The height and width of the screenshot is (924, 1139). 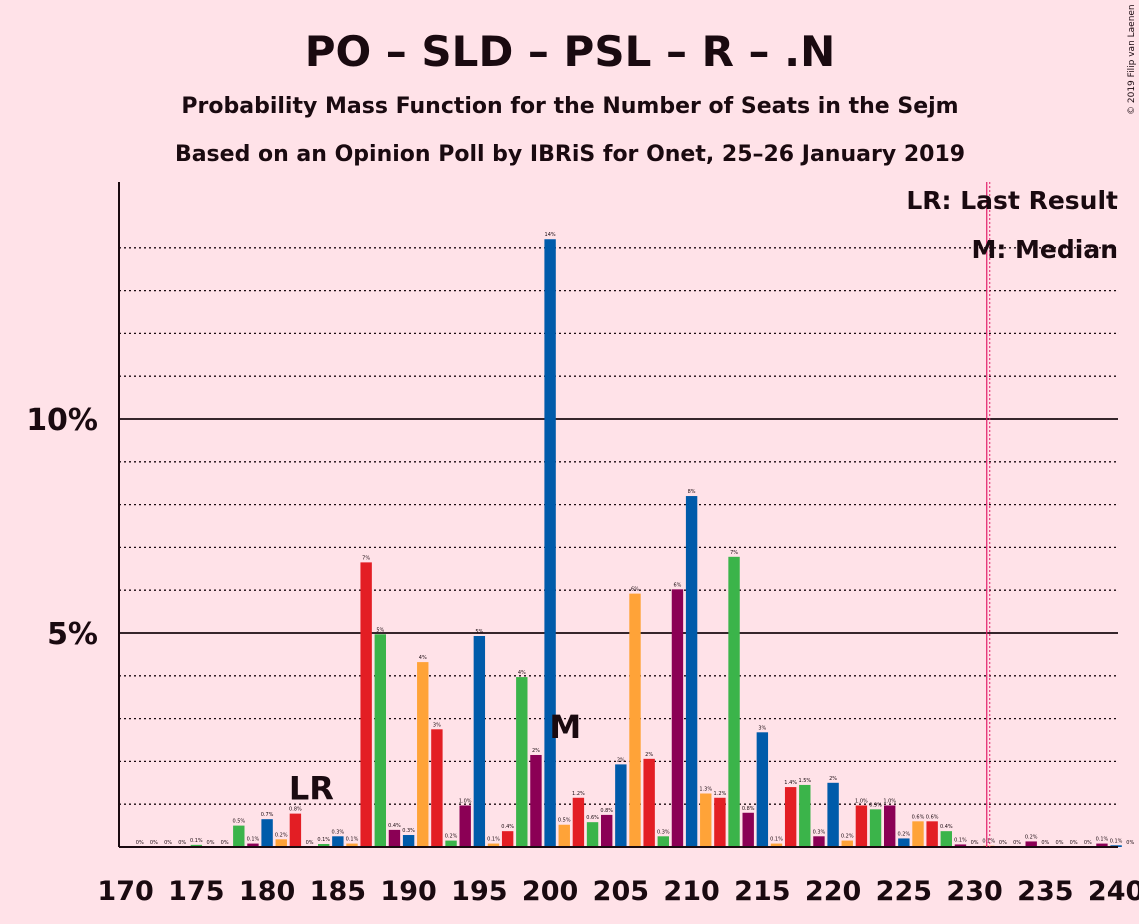 What do you see at coordinates (182, 843) in the screenshot?
I see `bar-label-seat-174: 0%` at bounding box center [182, 843].